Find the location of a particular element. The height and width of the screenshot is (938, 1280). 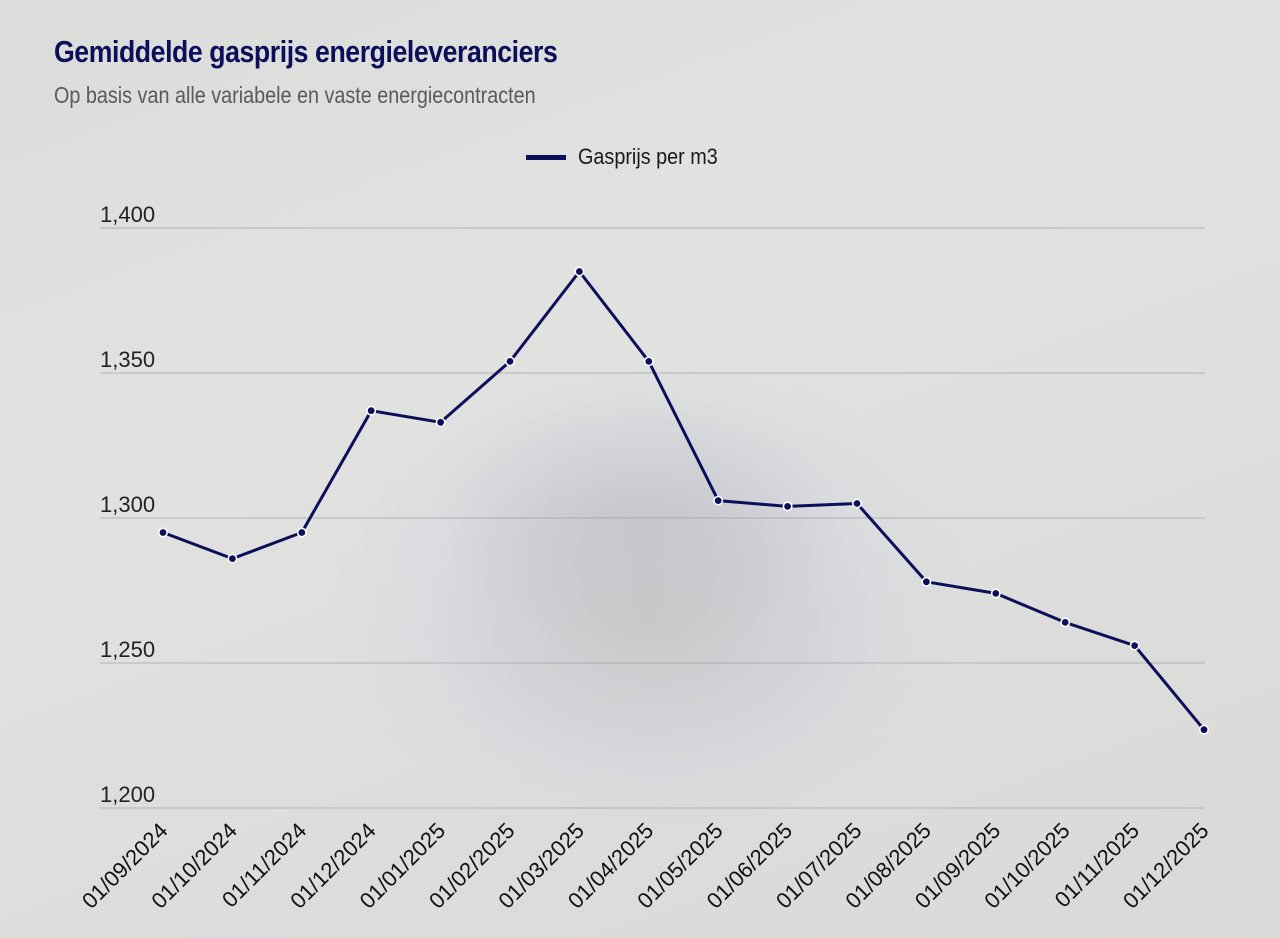

y-tick-label: 1,250 is located at coordinates (127, 649).